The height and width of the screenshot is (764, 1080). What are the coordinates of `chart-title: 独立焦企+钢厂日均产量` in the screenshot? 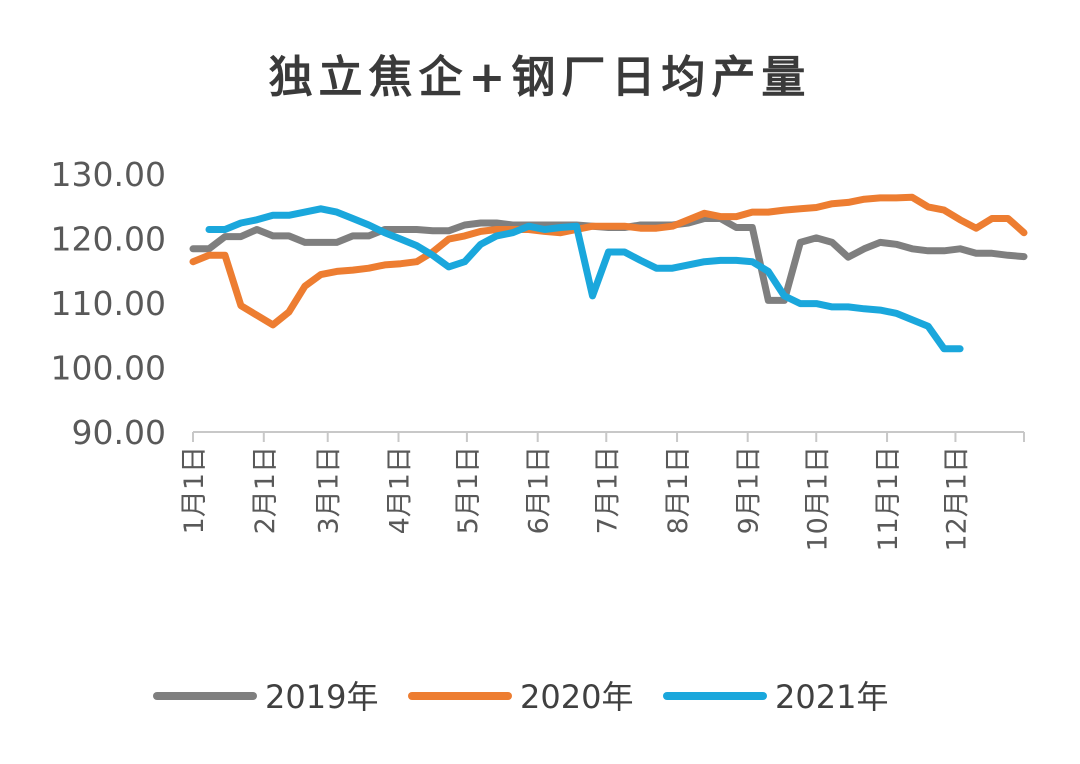 It's located at (540, 77).